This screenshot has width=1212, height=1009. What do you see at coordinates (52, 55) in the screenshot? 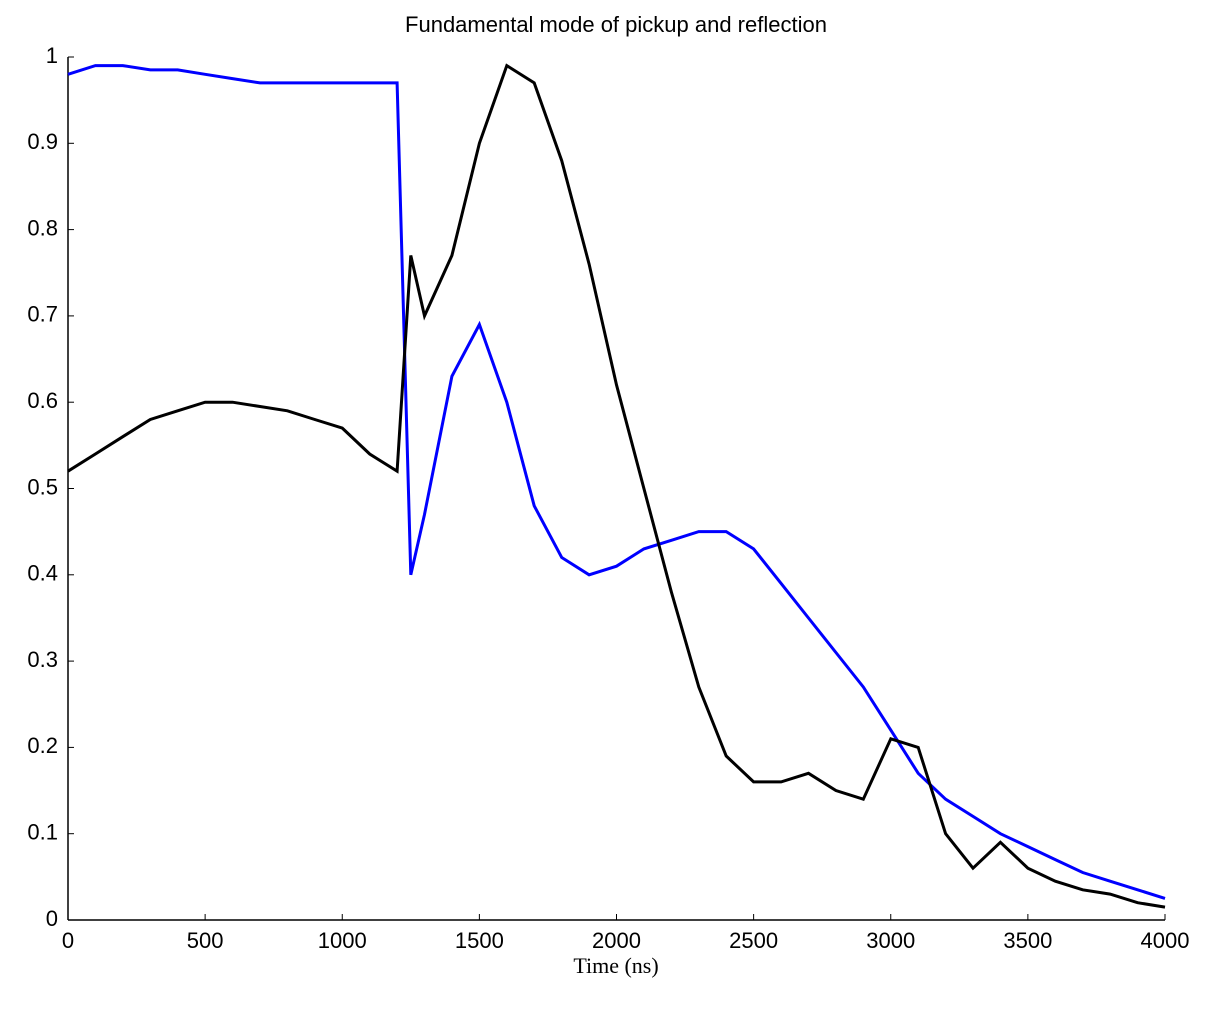
I see `y-tick-label: 1` at bounding box center [52, 55].